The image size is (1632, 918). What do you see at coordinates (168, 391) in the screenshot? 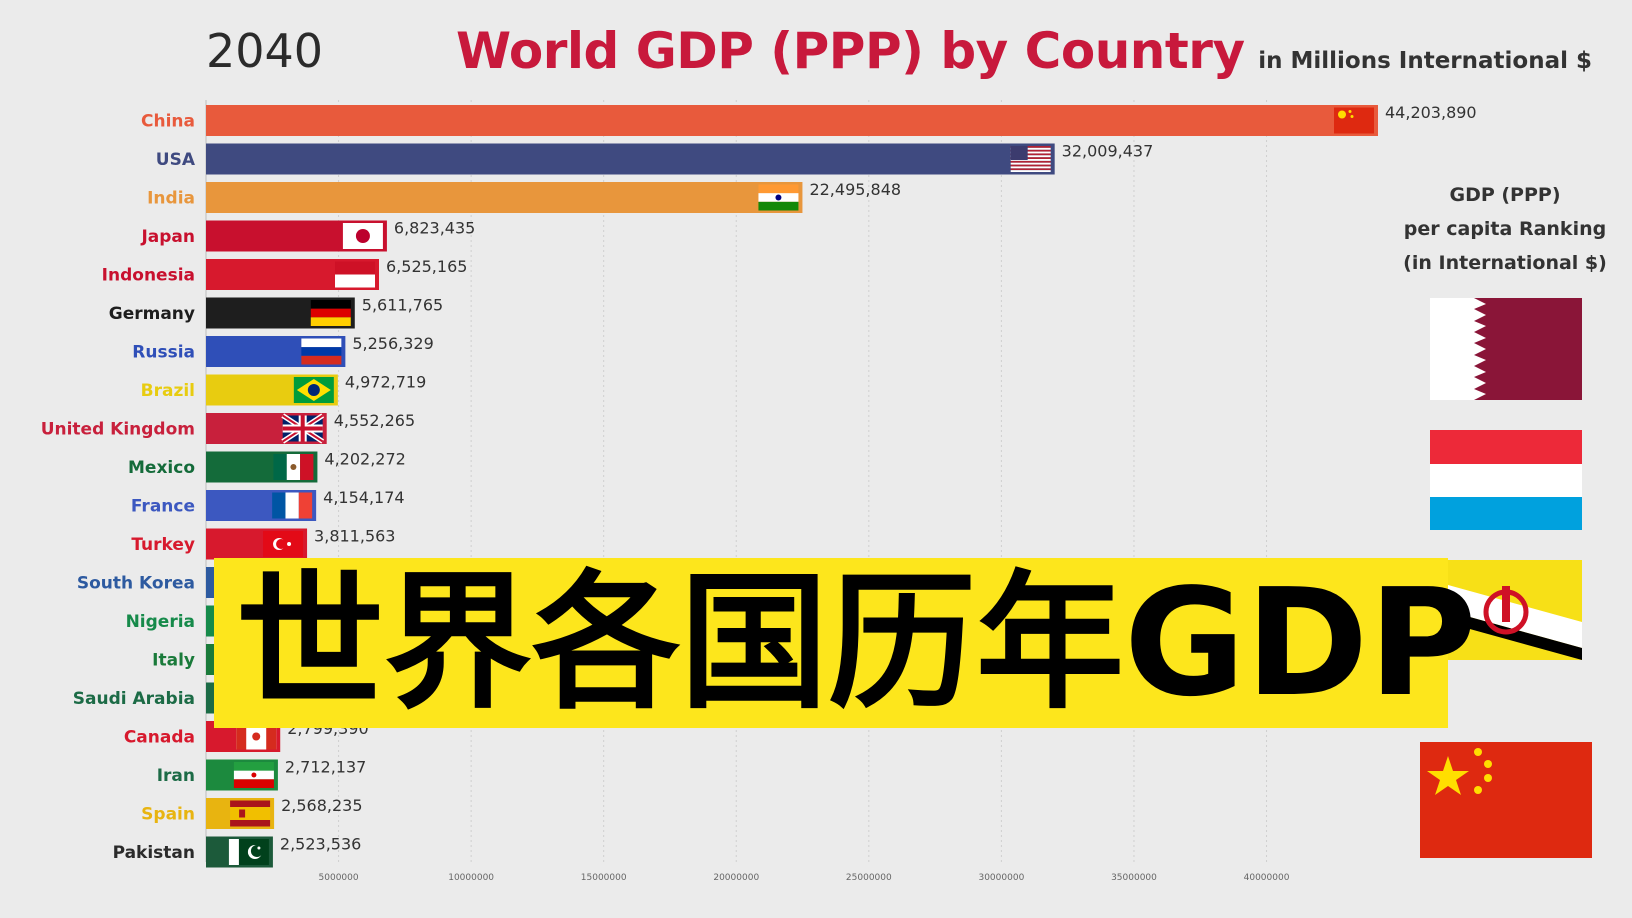
I see `category-label: Brazil` at bounding box center [168, 391].